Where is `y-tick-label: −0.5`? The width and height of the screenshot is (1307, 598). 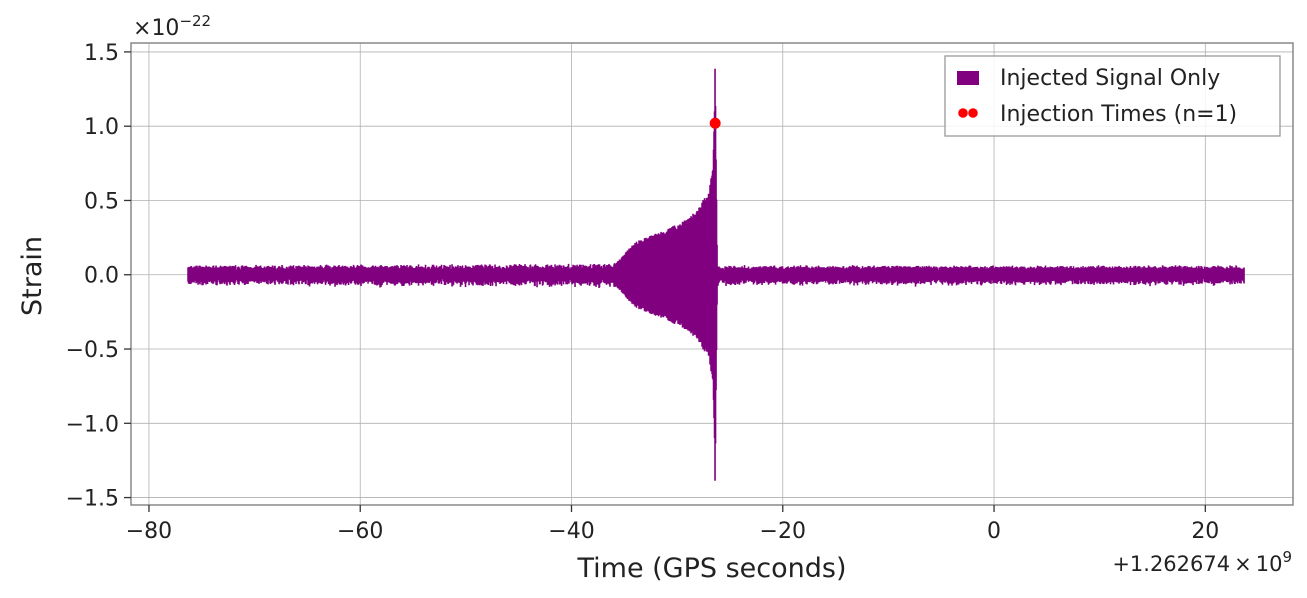
y-tick-label: −0.5 is located at coordinates (92, 350).